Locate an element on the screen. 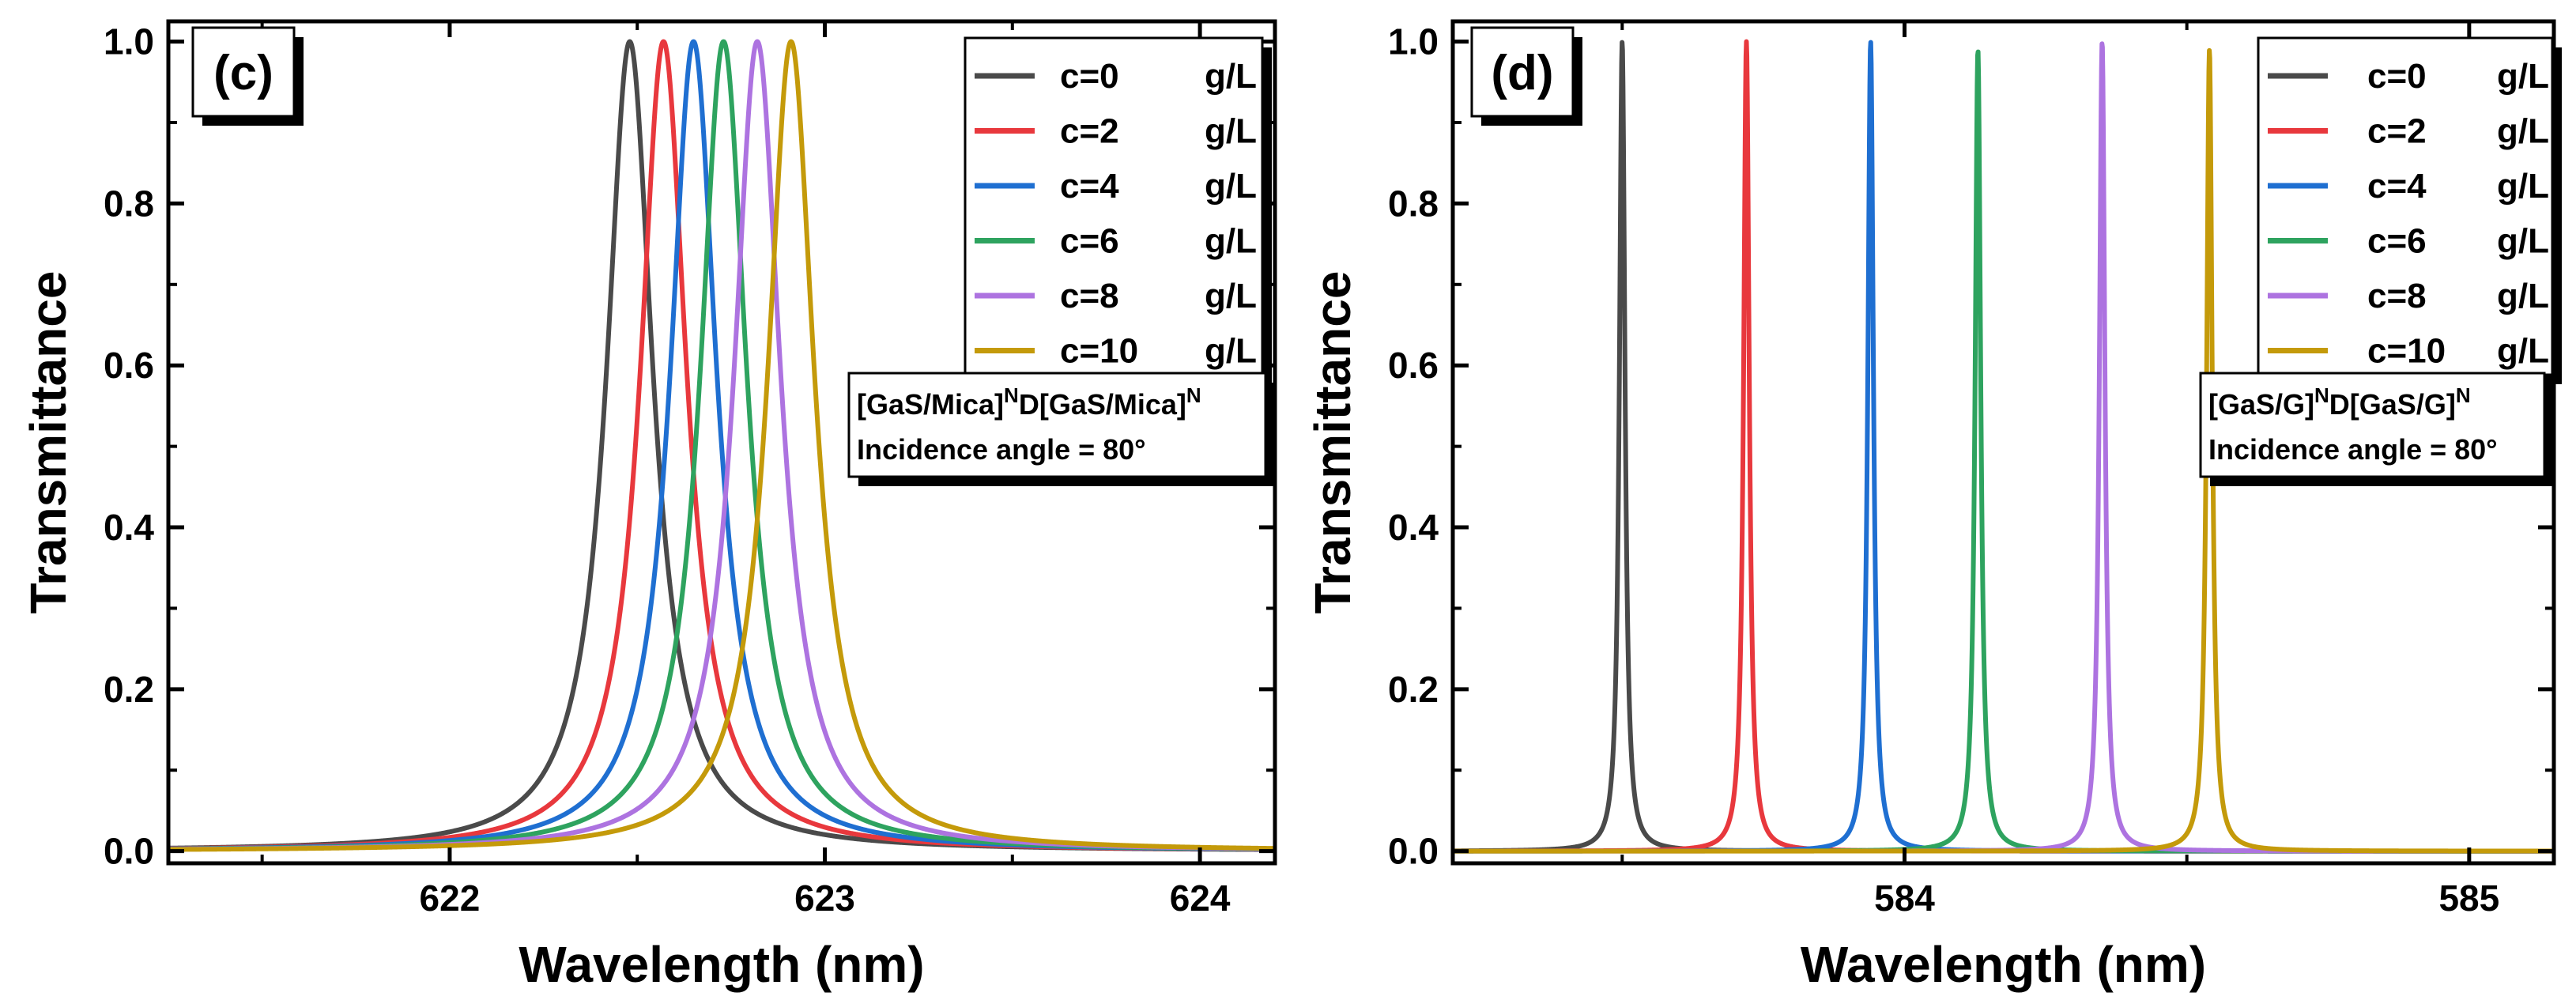 Image resolution: width=2576 pixels, height=1004 pixels. annotation-text: [GaS/Mica] is located at coordinates (930, 404).